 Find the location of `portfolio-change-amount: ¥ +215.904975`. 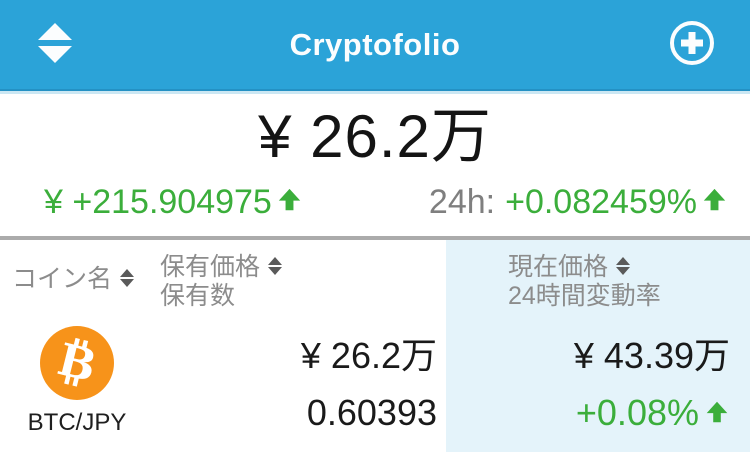

portfolio-change-amount: ¥ +215.904975 is located at coordinates (173, 202).